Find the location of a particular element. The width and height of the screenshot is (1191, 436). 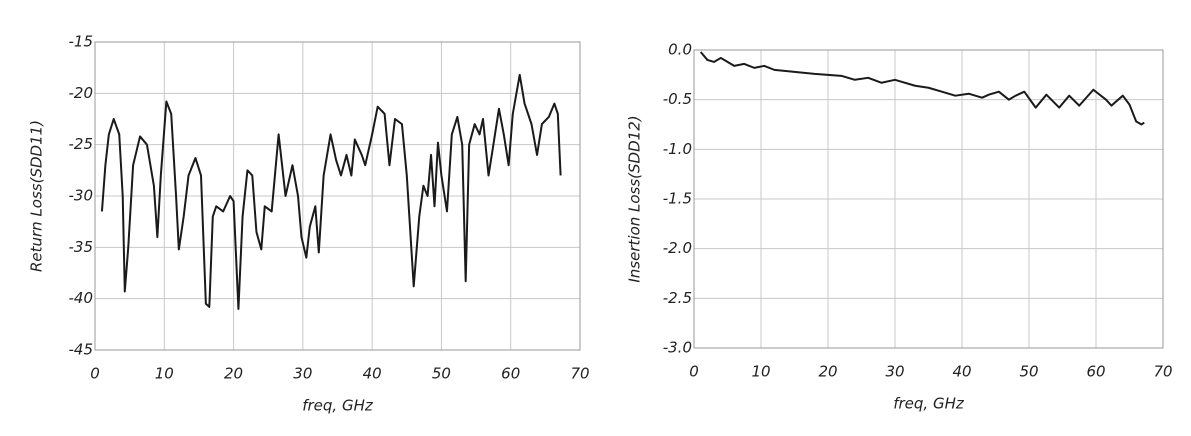

data-line is located at coordinates (922, 88).